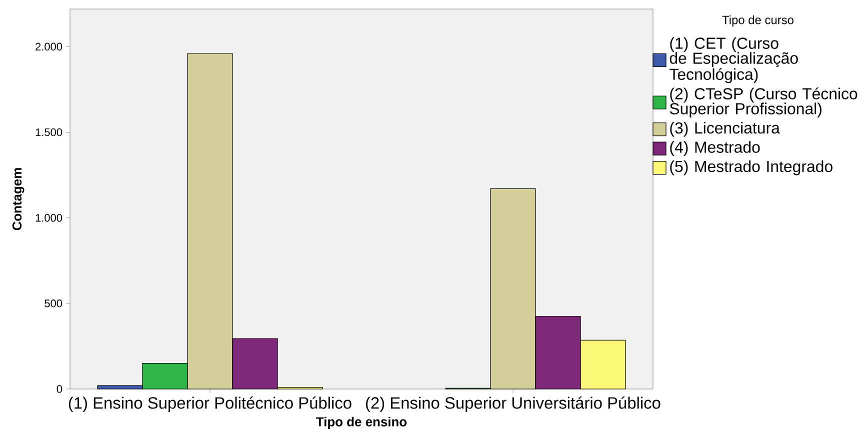 The image size is (867, 439). What do you see at coordinates (758, 21) in the screenshot?
I see `legend-title: Tipo de curso` at bounding box center [758, 21].